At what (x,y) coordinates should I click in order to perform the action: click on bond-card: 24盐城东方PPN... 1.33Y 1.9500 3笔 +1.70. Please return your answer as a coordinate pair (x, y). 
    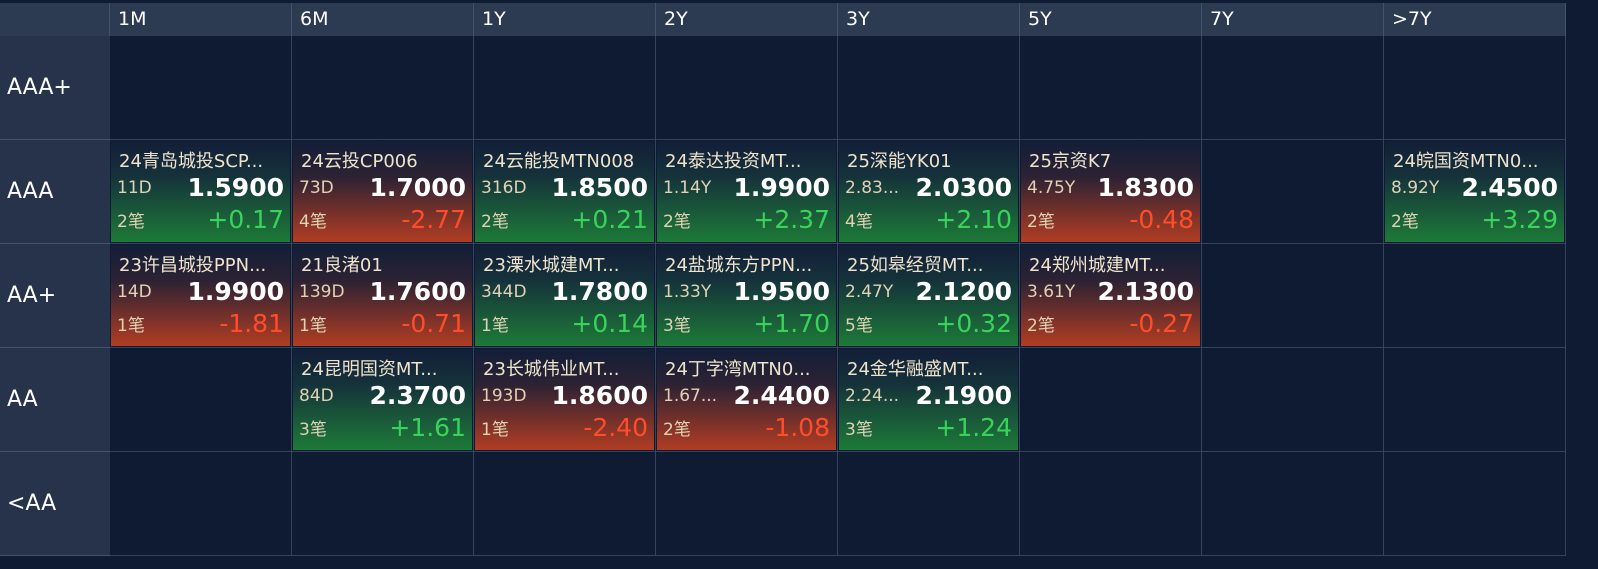
    Looking at the image, I should click on (746, 295).